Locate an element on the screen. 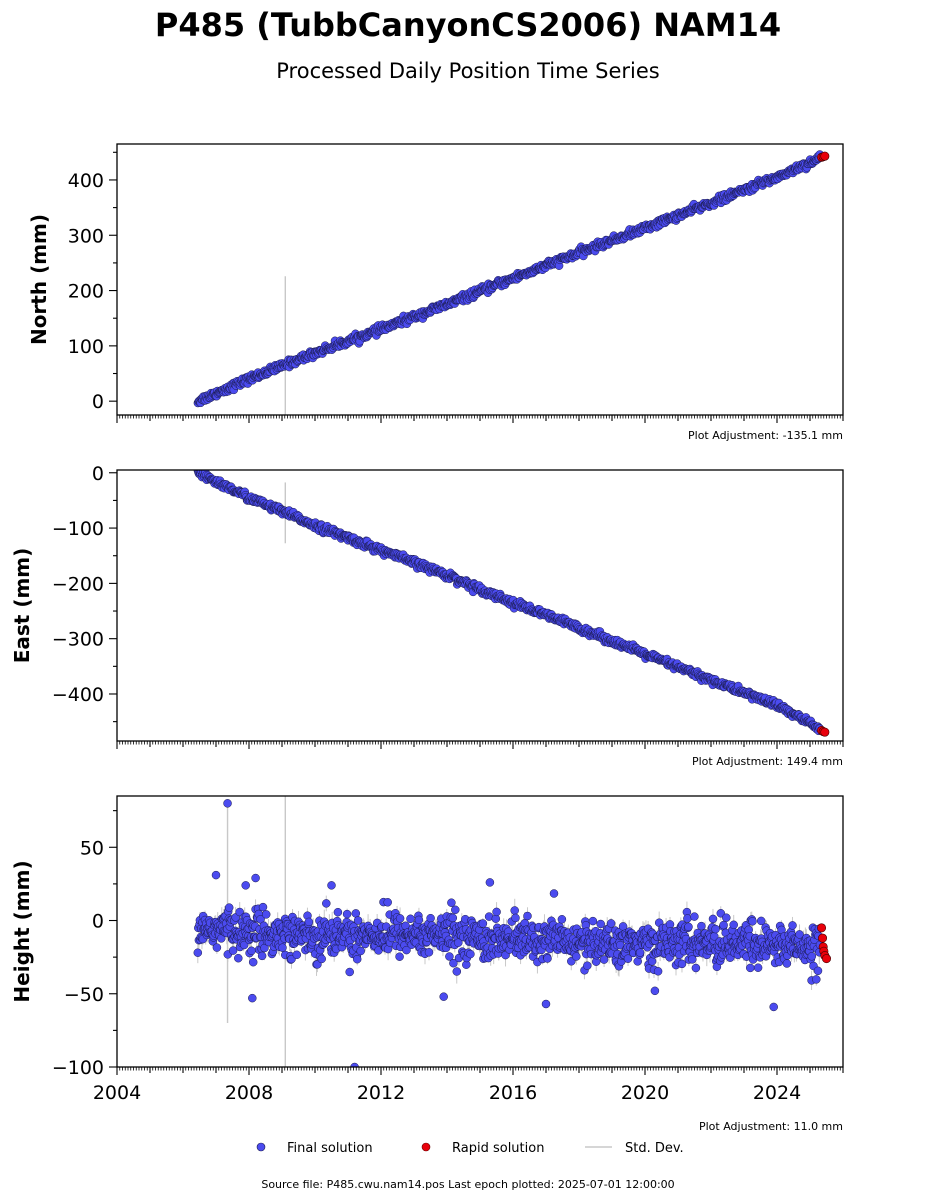 This screenshot has height=1200, width=937. figure-subtitle: Processed Daily Position Time Series is located at coordinates (468, 71).